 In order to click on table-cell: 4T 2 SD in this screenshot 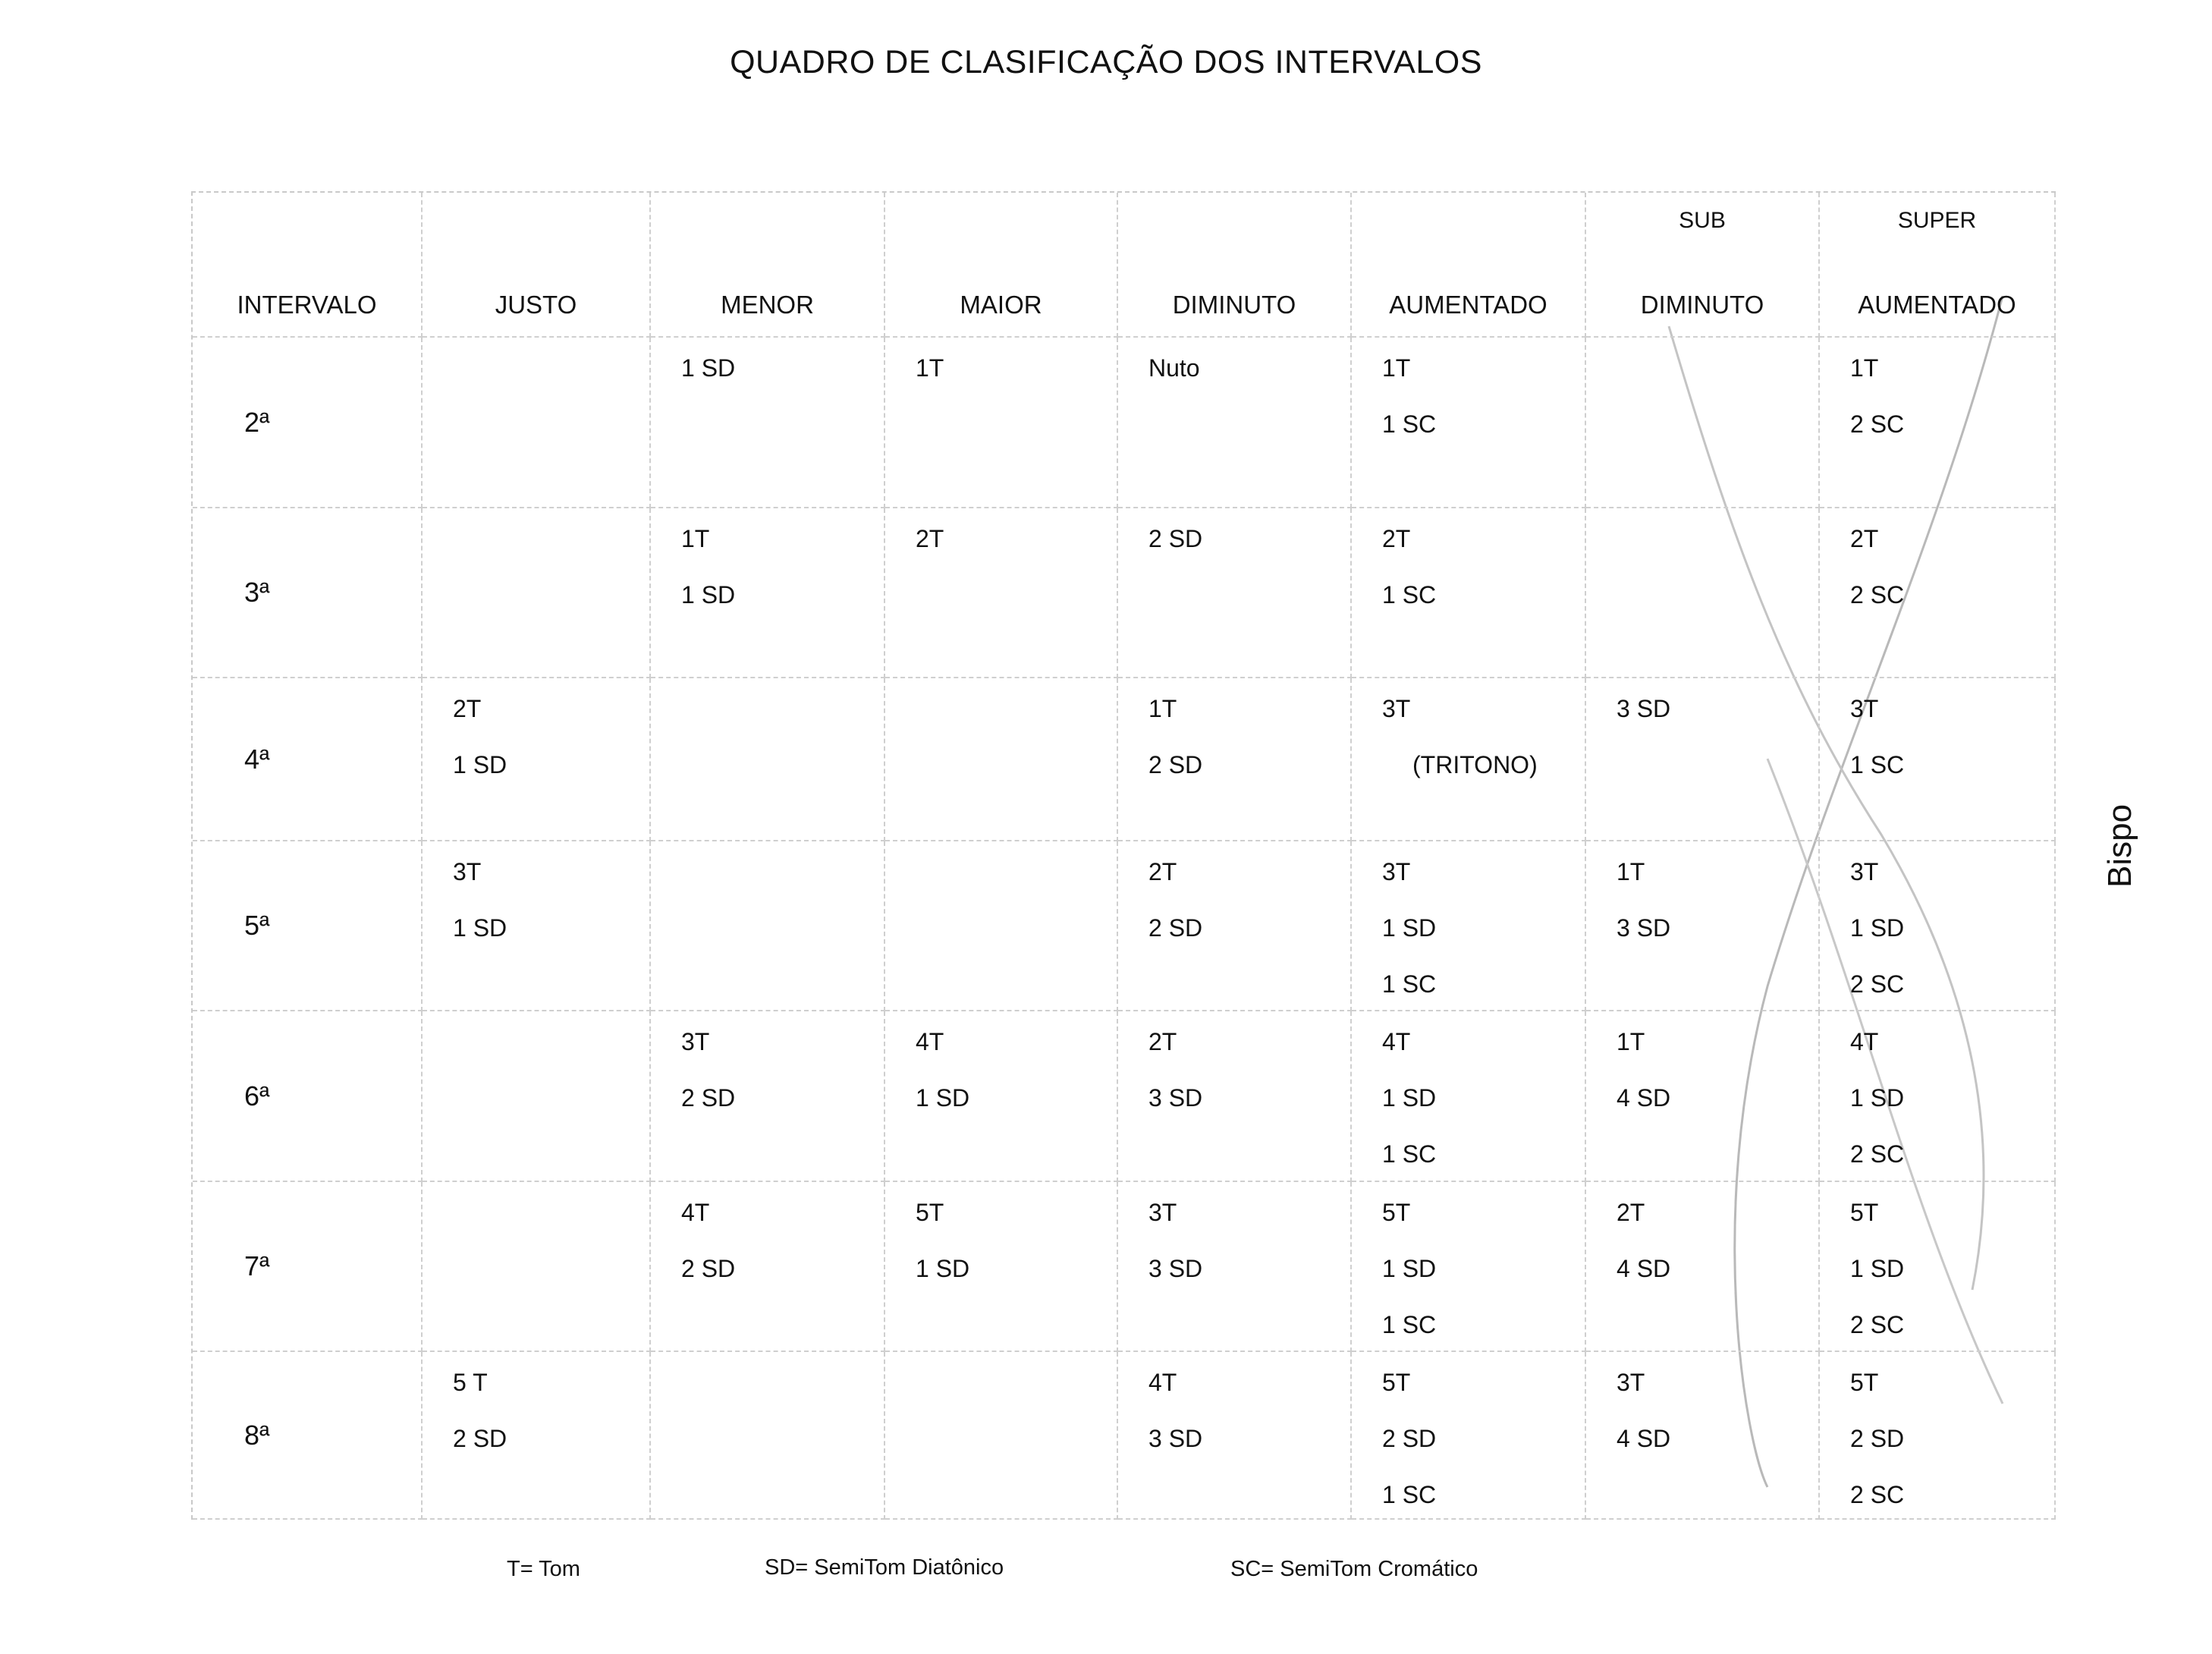, I will do `click(768, 1267)`.